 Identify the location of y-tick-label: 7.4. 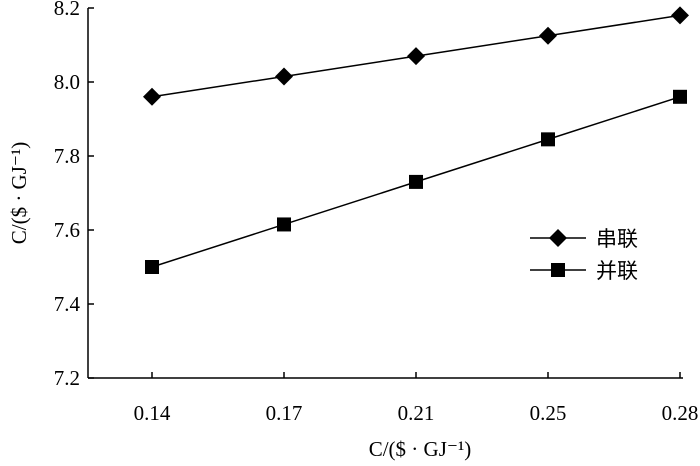
(67, 304).